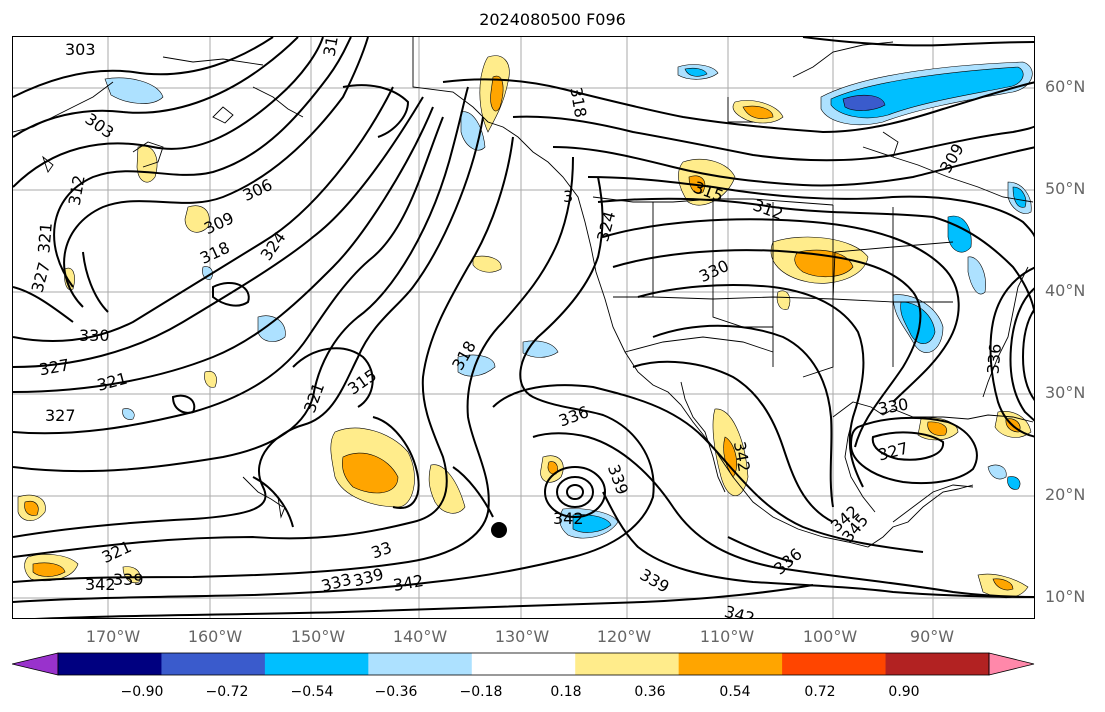 This screenshot has height=712, width=1105. Describe the element at coordinates (227, 692) in the screenshot. I see `colorbar-tick-label: −0.72` at that location.